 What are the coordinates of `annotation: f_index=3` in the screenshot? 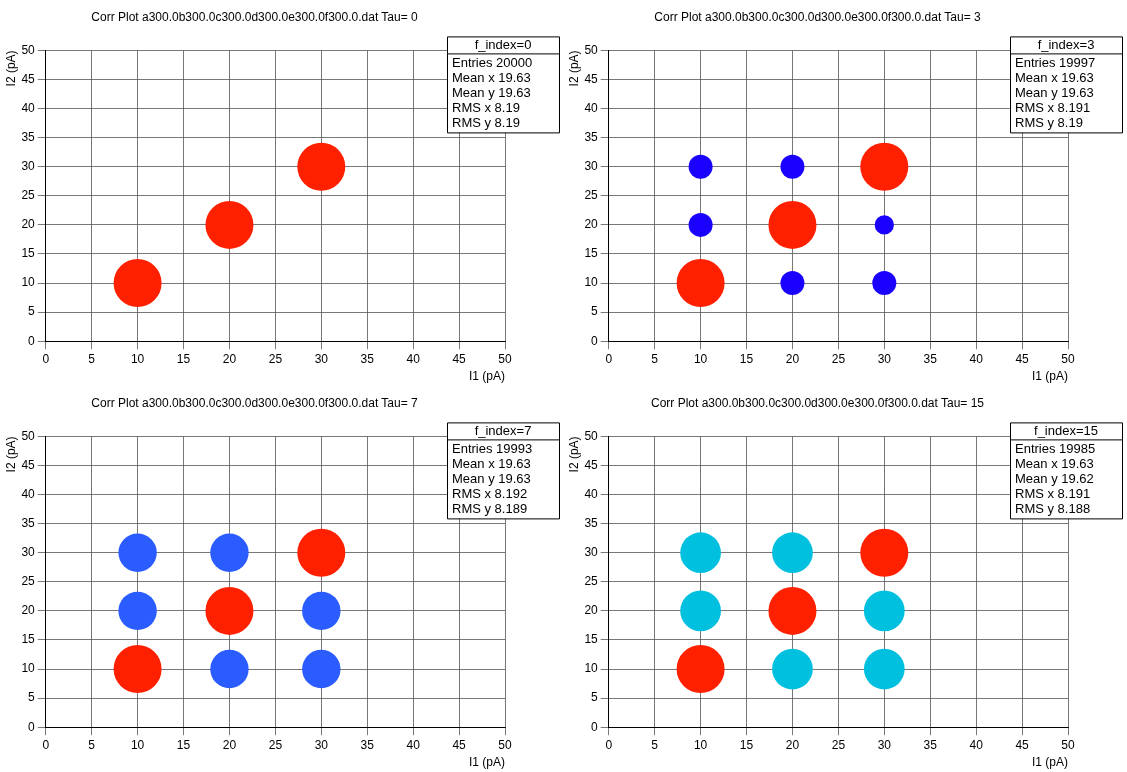 It's located at (1066, 44).